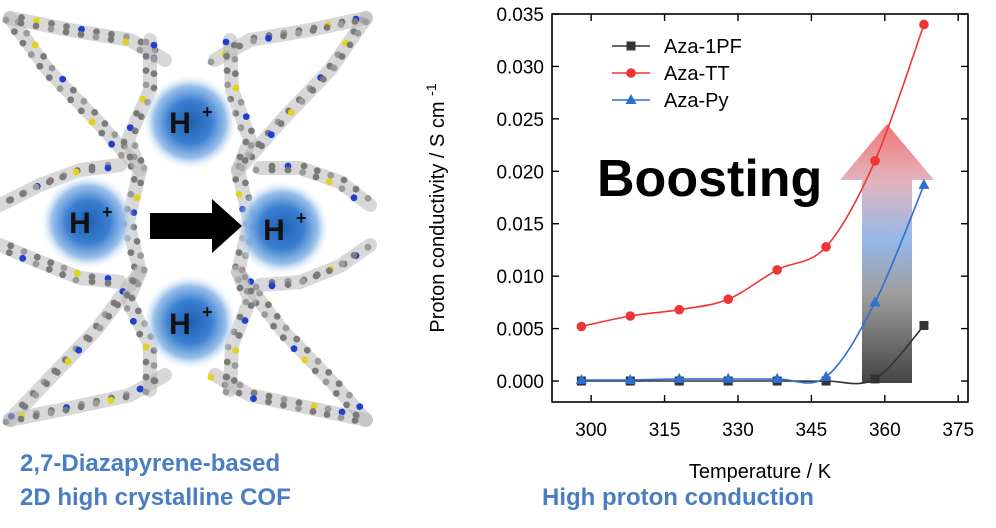 The image size is (996, 528). I want to click on legend-label: Aza-1PF, so click(703, 47).